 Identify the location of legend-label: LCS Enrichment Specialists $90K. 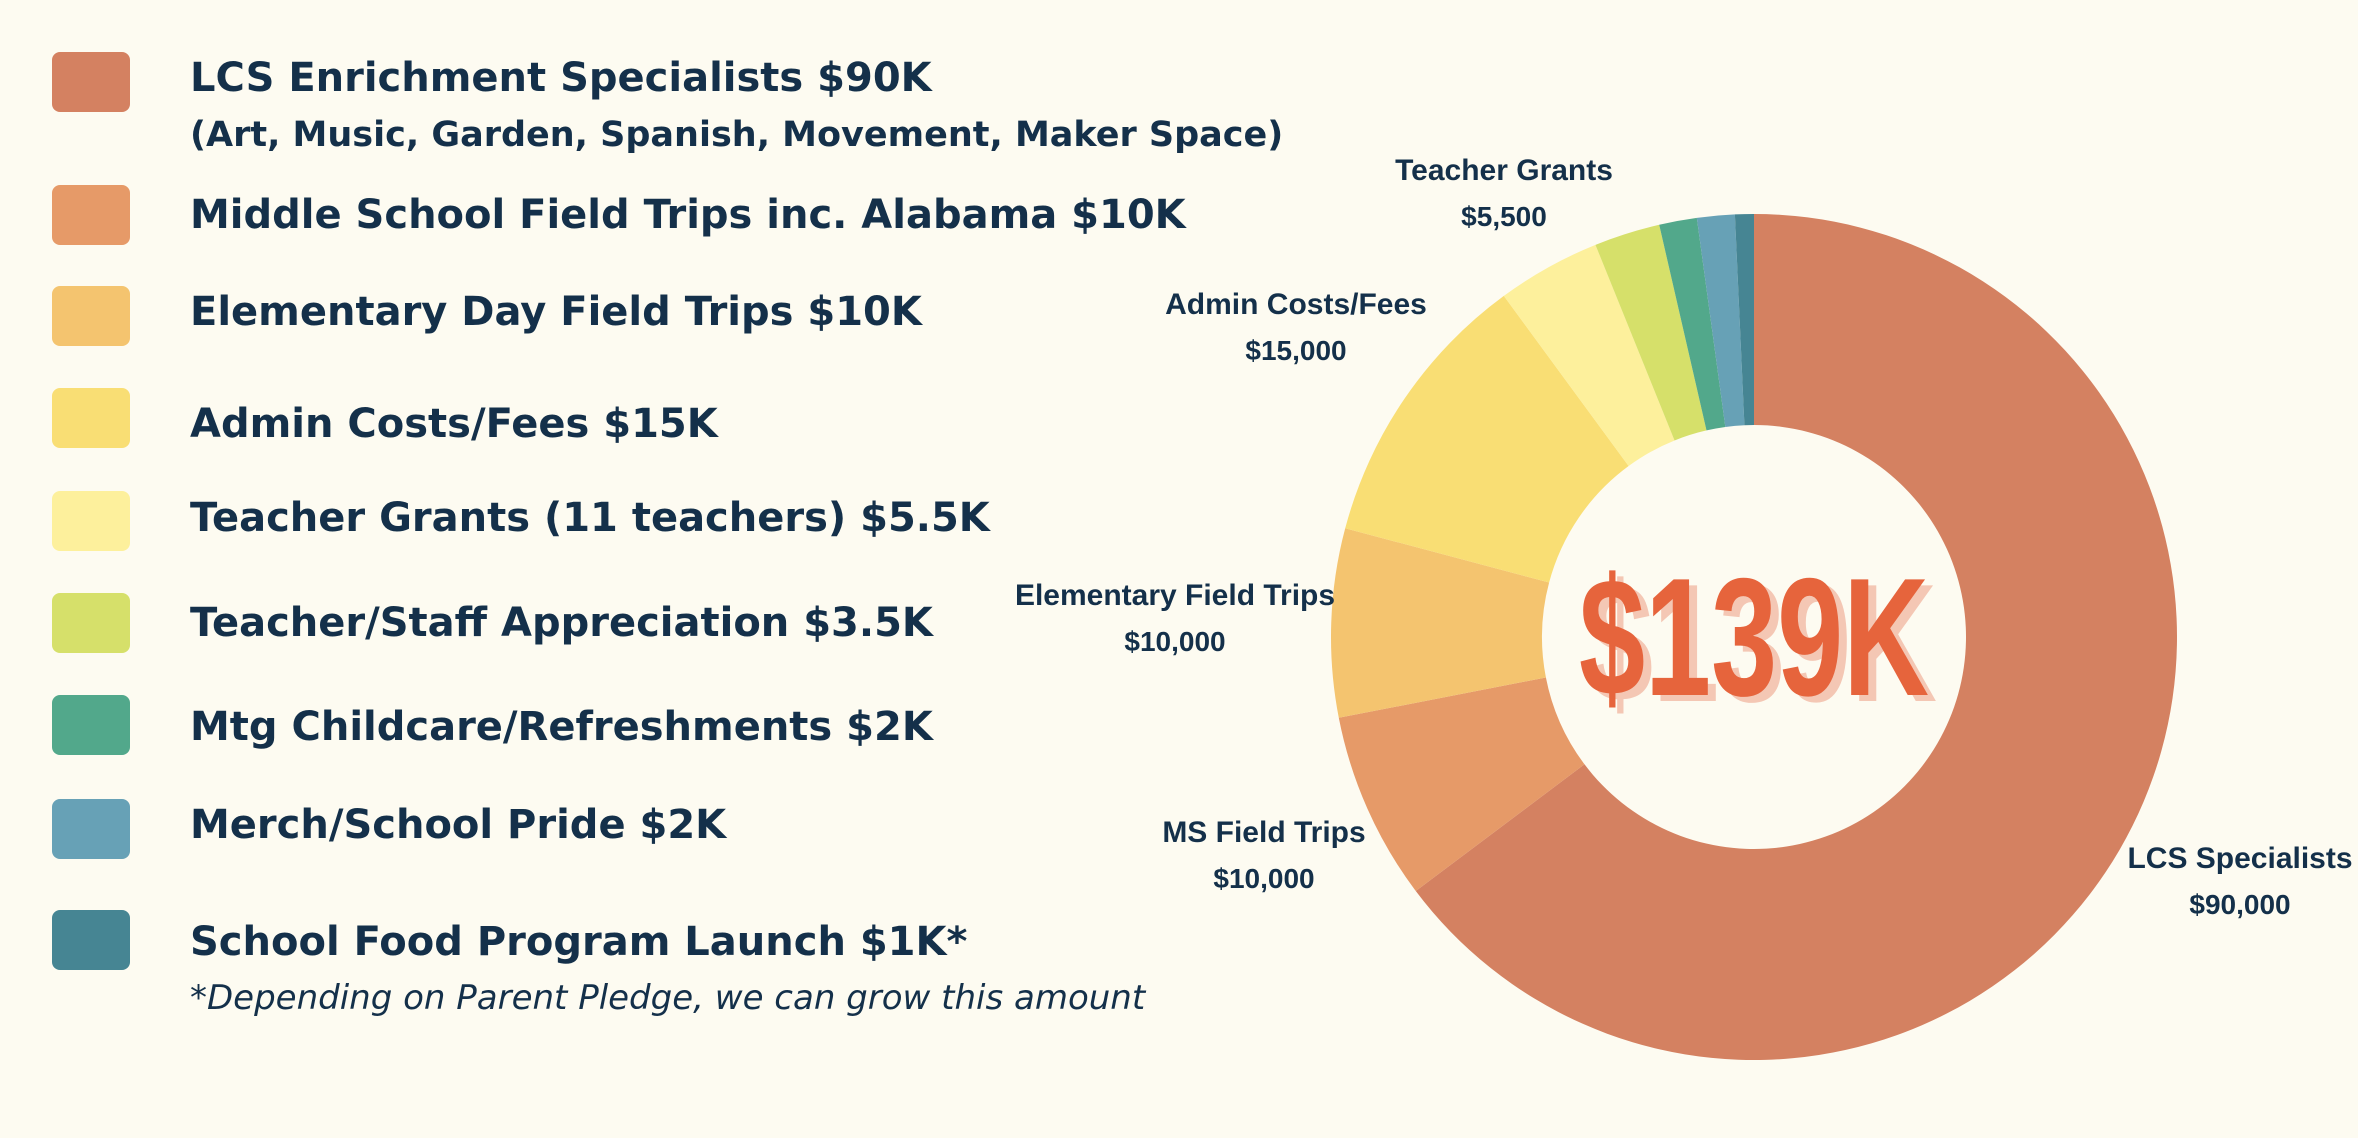
(561, 78).